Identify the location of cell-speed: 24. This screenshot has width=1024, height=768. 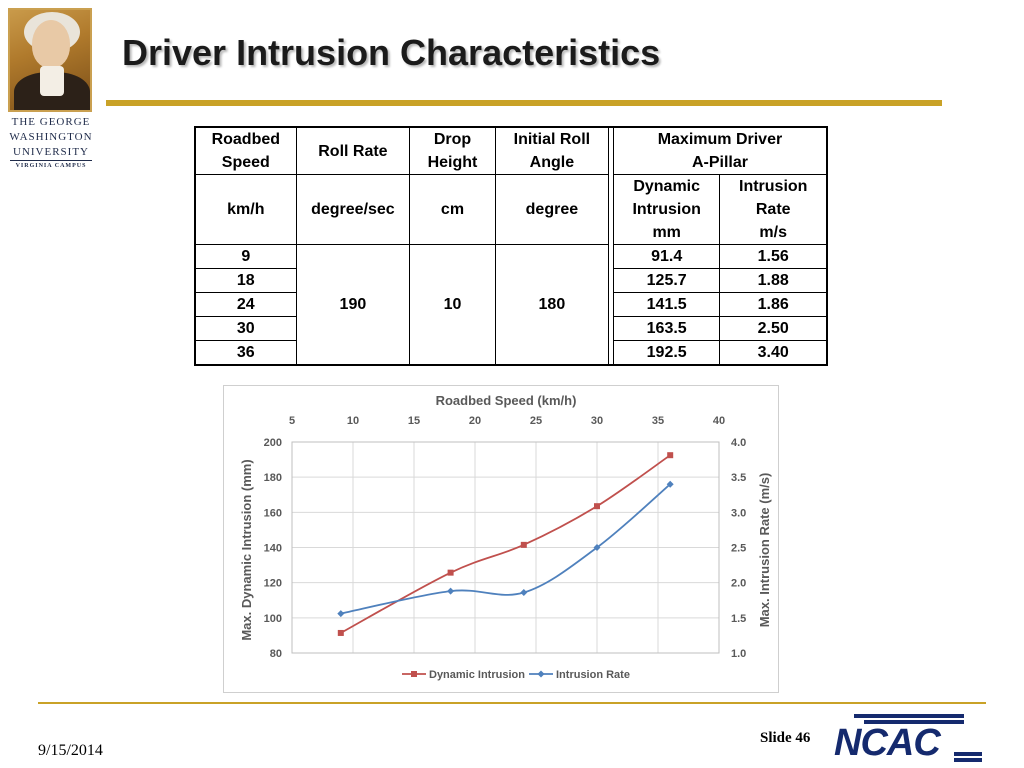
(245, 304).